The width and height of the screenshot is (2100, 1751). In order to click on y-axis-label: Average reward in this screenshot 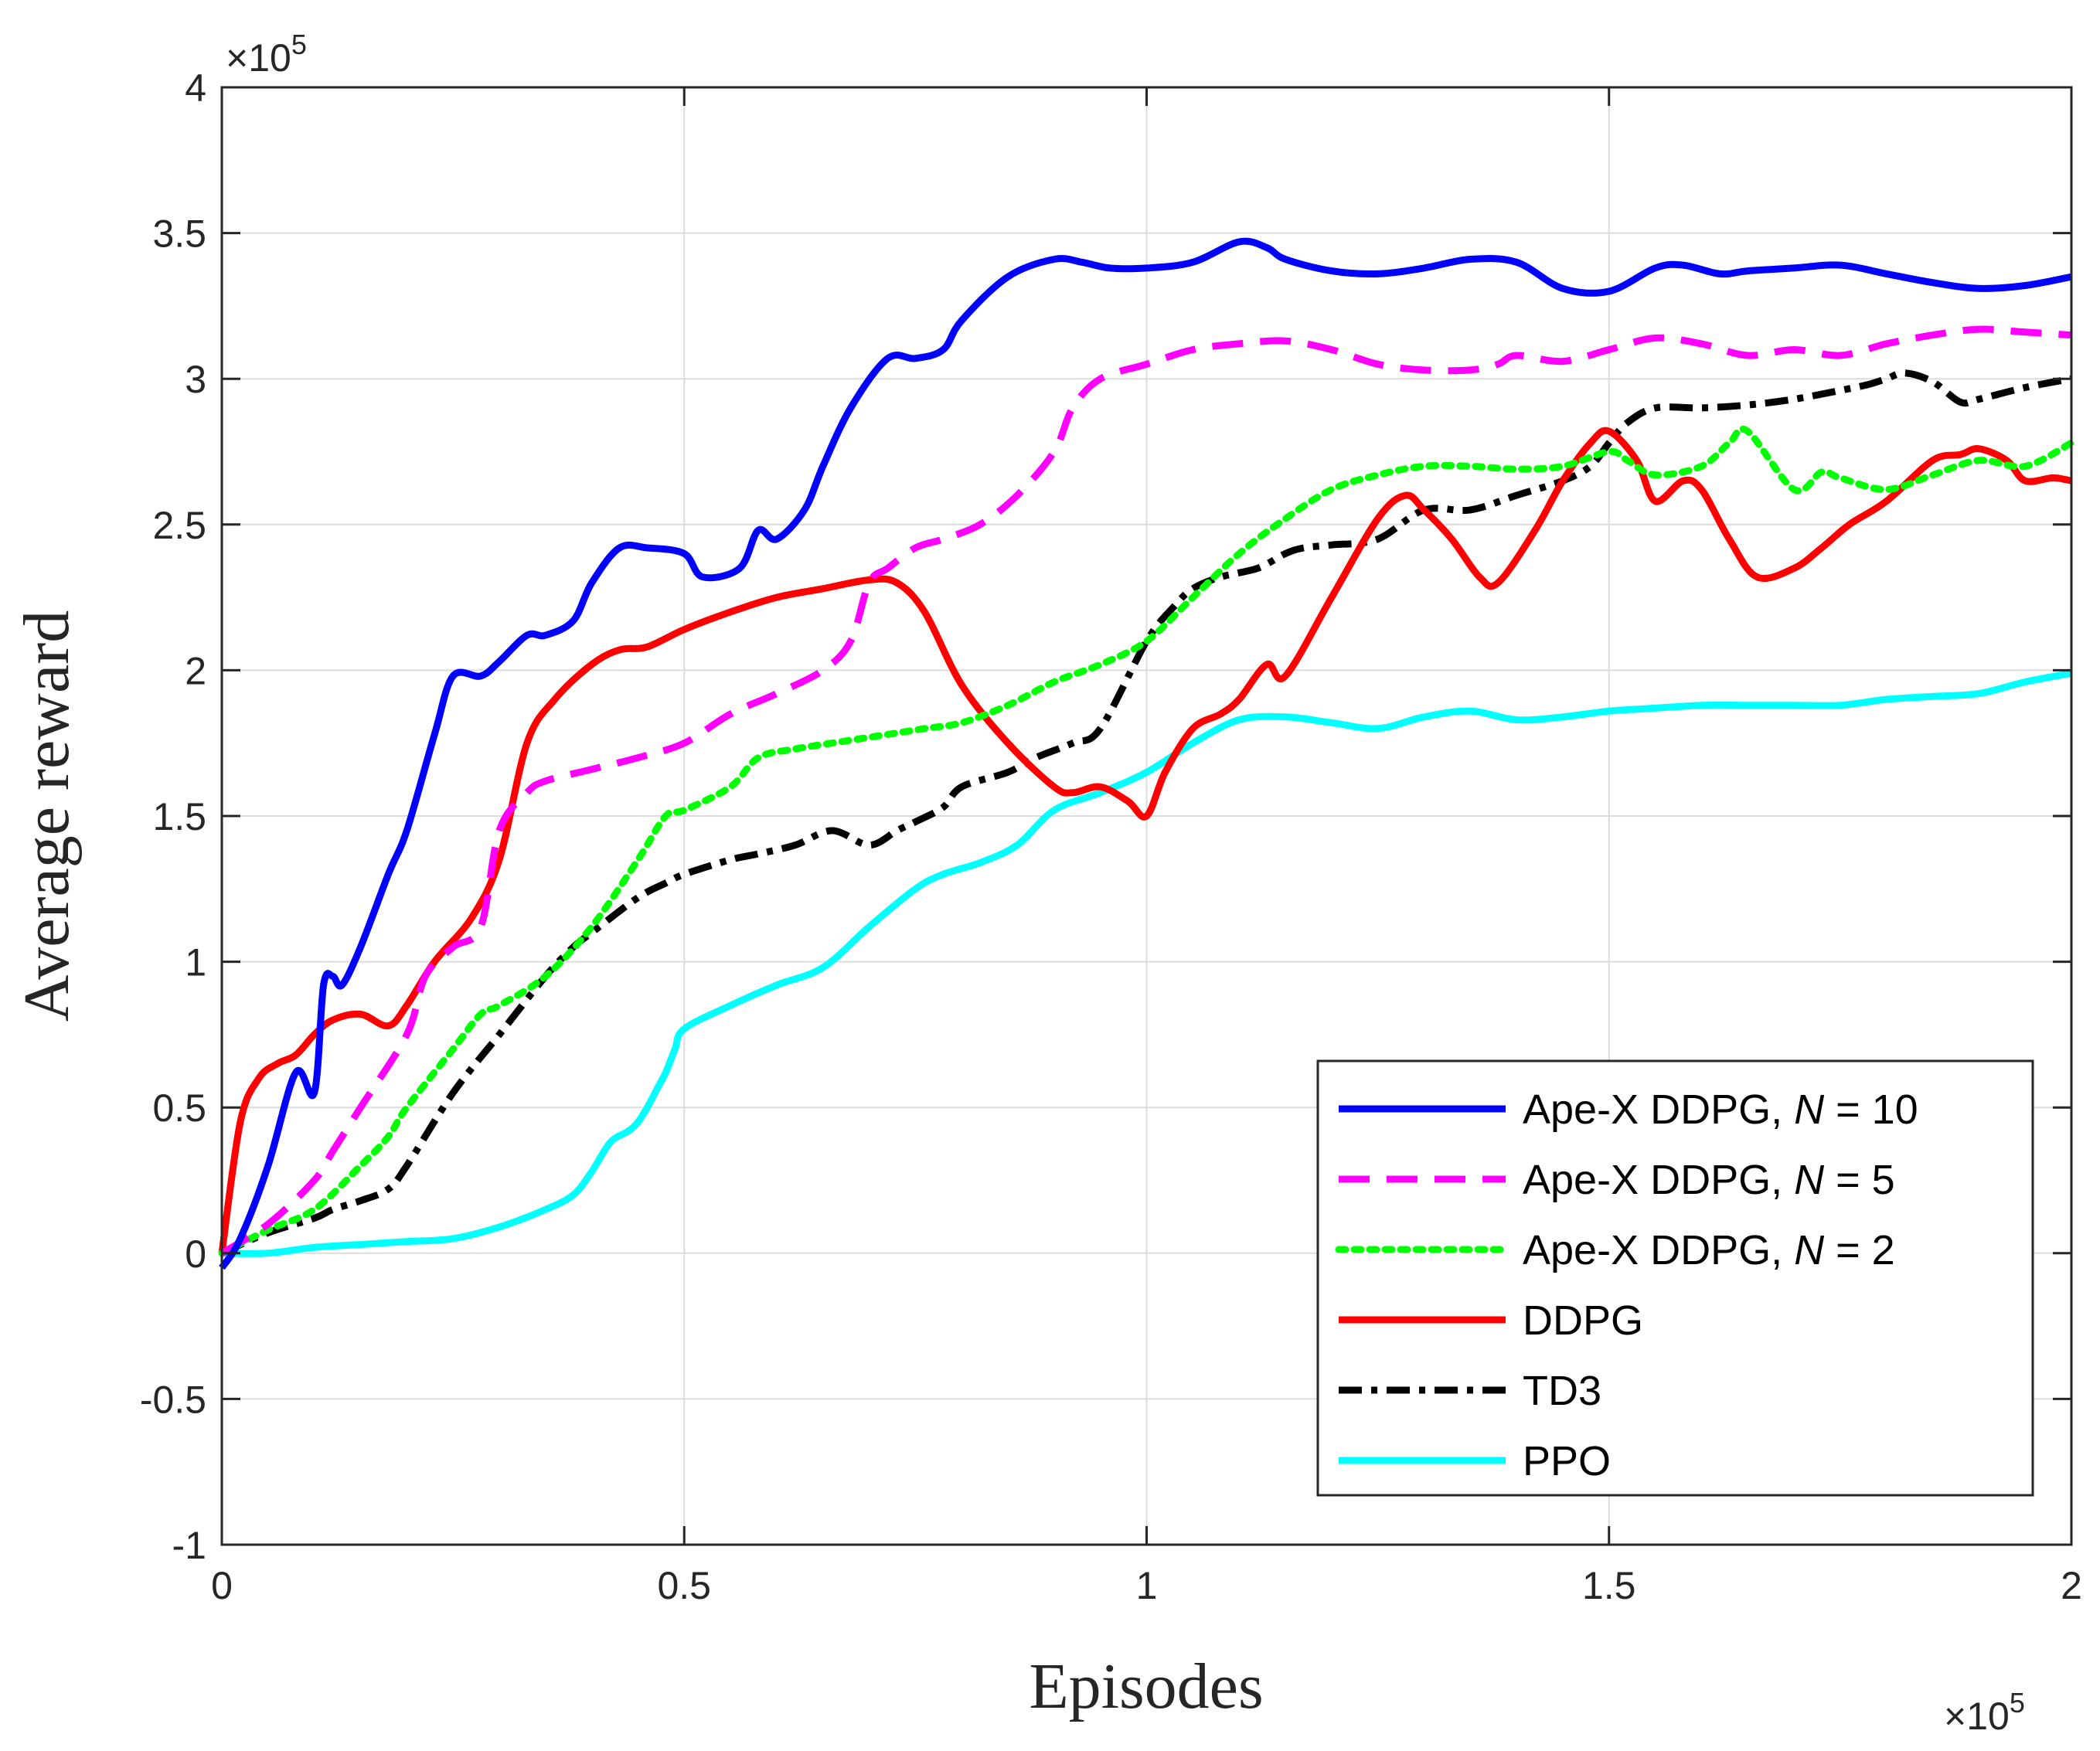, I will do `click(47, 816)`.